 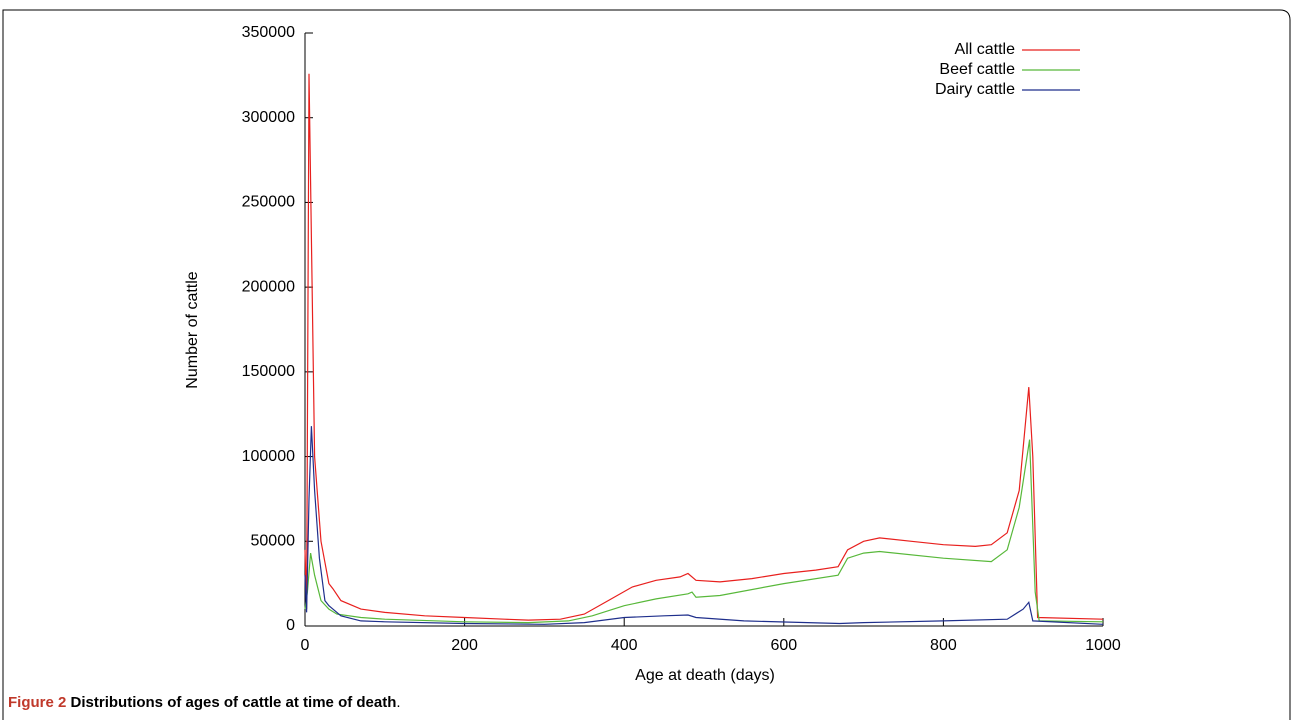 What do you see at coordinates (273, 541) in the screenshot?
I see `y-tick-label: 50000` at bounding box center [273, 541].